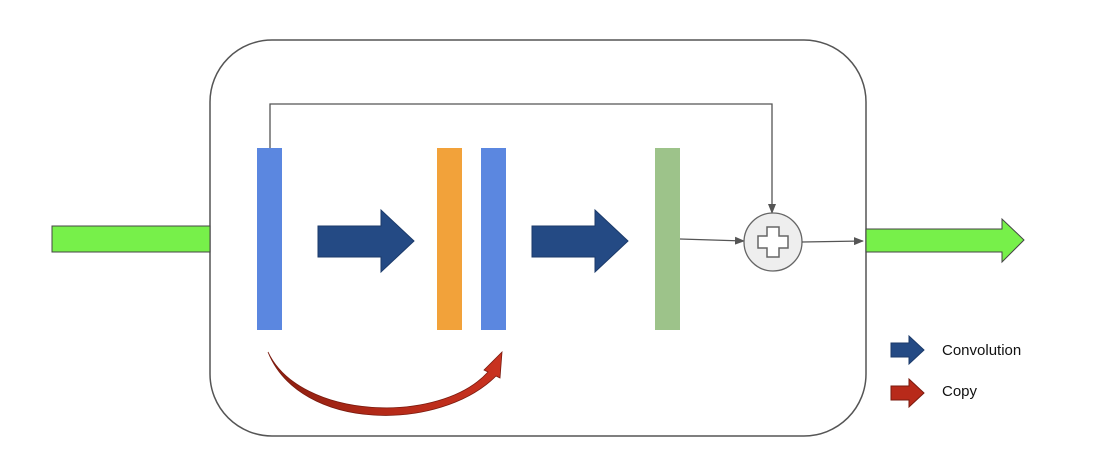  Describe the element at coordinates (493, 239) in the screenshot. I see `copied-feature-map` at that location.